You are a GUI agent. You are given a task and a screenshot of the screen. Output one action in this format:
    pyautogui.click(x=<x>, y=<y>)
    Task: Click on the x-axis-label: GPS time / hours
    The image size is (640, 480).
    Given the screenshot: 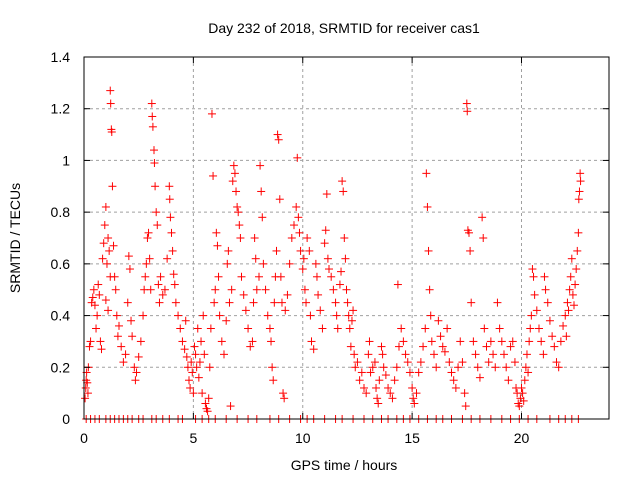 What is the action you would take?
    pyautogui.click(x=344, y=465)
    